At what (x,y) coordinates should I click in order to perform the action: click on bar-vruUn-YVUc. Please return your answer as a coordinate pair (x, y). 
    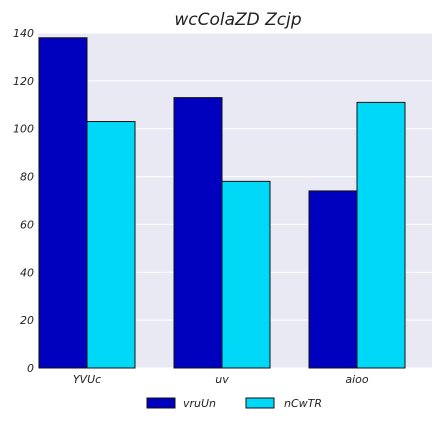
    Looking at the image, I should click on (63, 203).